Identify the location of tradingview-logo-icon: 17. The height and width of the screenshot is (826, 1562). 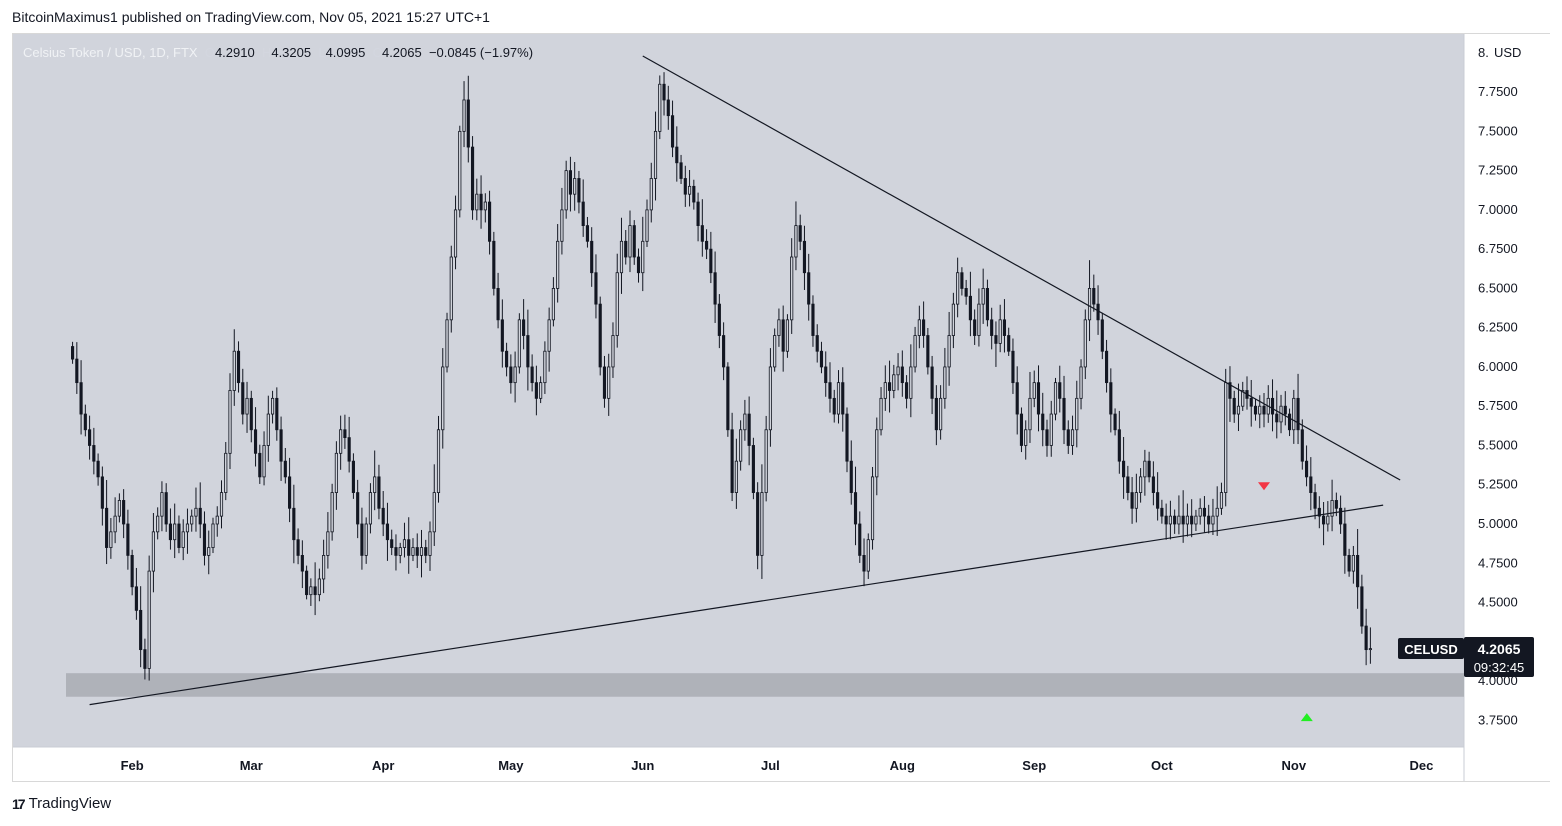
(19, 803).